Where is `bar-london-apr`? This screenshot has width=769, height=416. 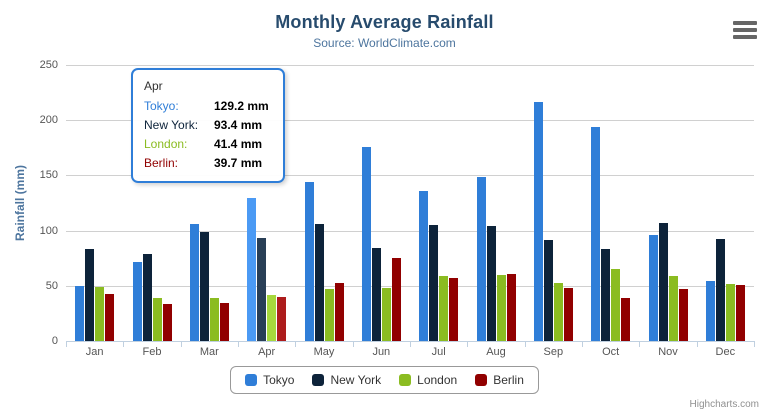 bar-london-apr is located at coordinates (272, 318).